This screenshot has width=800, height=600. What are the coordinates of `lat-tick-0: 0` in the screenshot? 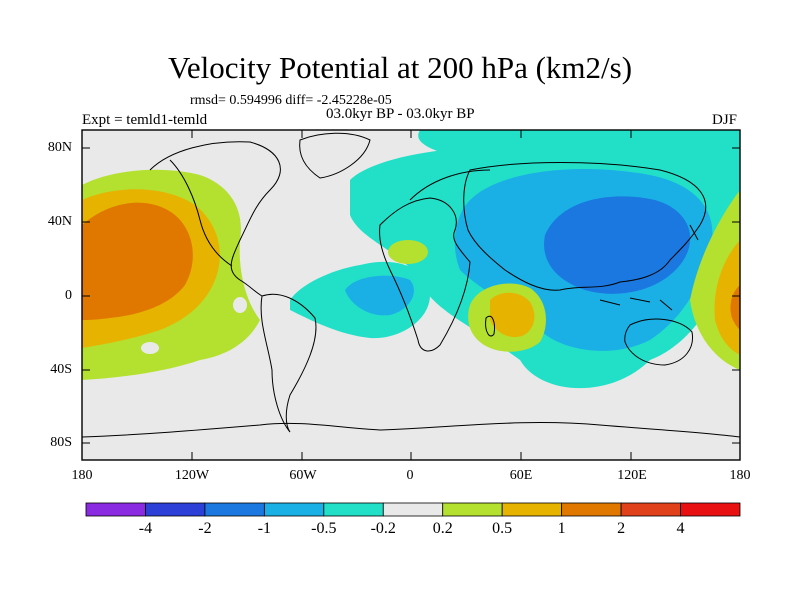 It's located at (68, 295).